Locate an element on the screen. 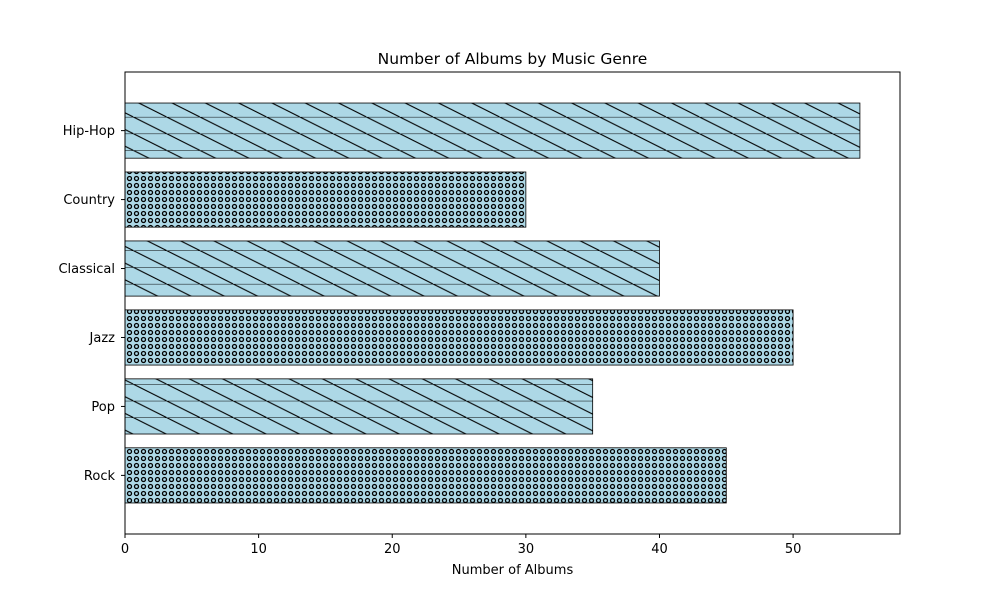 Image resolution: width=1000 pixels, height=600 pixels. bar-hatch-hip-hop is located at coordinates (492, 130).